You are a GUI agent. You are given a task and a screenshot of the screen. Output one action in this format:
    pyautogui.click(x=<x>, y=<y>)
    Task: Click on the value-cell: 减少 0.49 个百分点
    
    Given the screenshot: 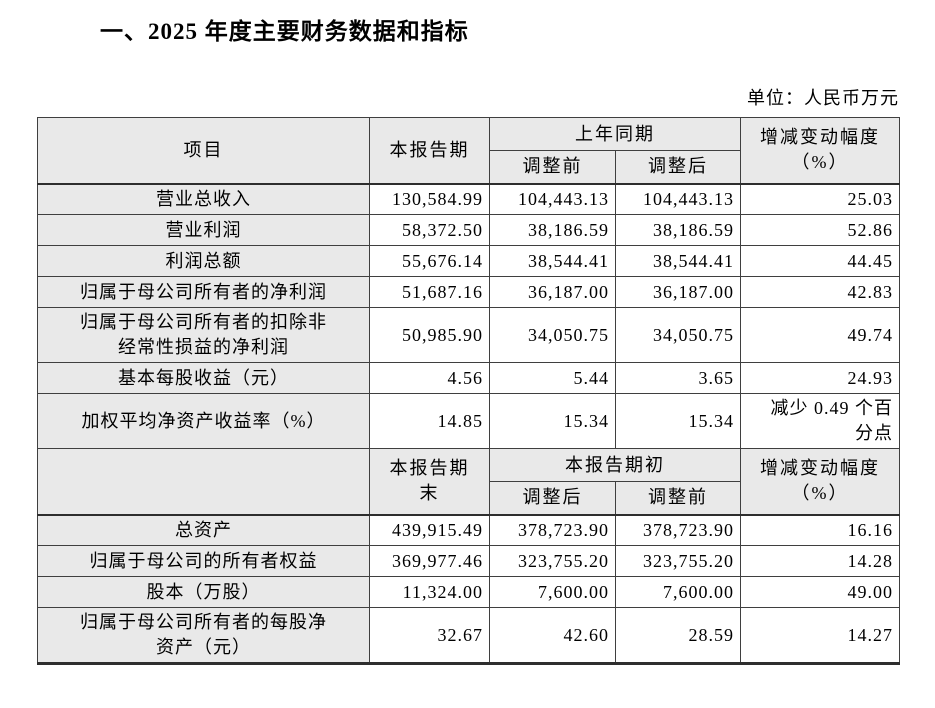 What is the action you would take?
    pyautogui.click(x=820, y=421)
    